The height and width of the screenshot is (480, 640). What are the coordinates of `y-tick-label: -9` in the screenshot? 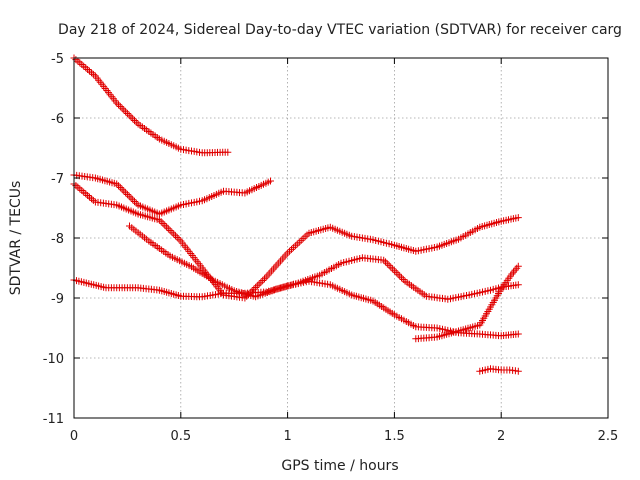 It's located at (57, 299).